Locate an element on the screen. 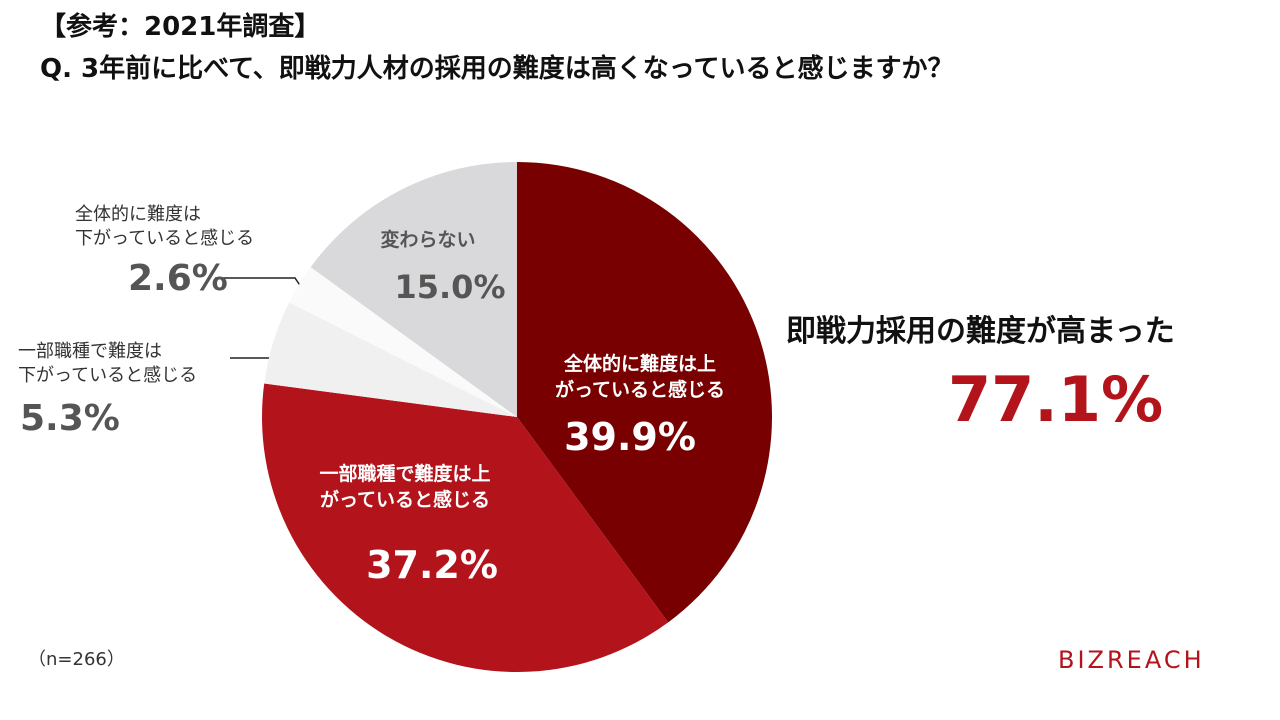  slice-label: 全体的に難度は 下がっていると感じる is located at coordinates (165, 227).